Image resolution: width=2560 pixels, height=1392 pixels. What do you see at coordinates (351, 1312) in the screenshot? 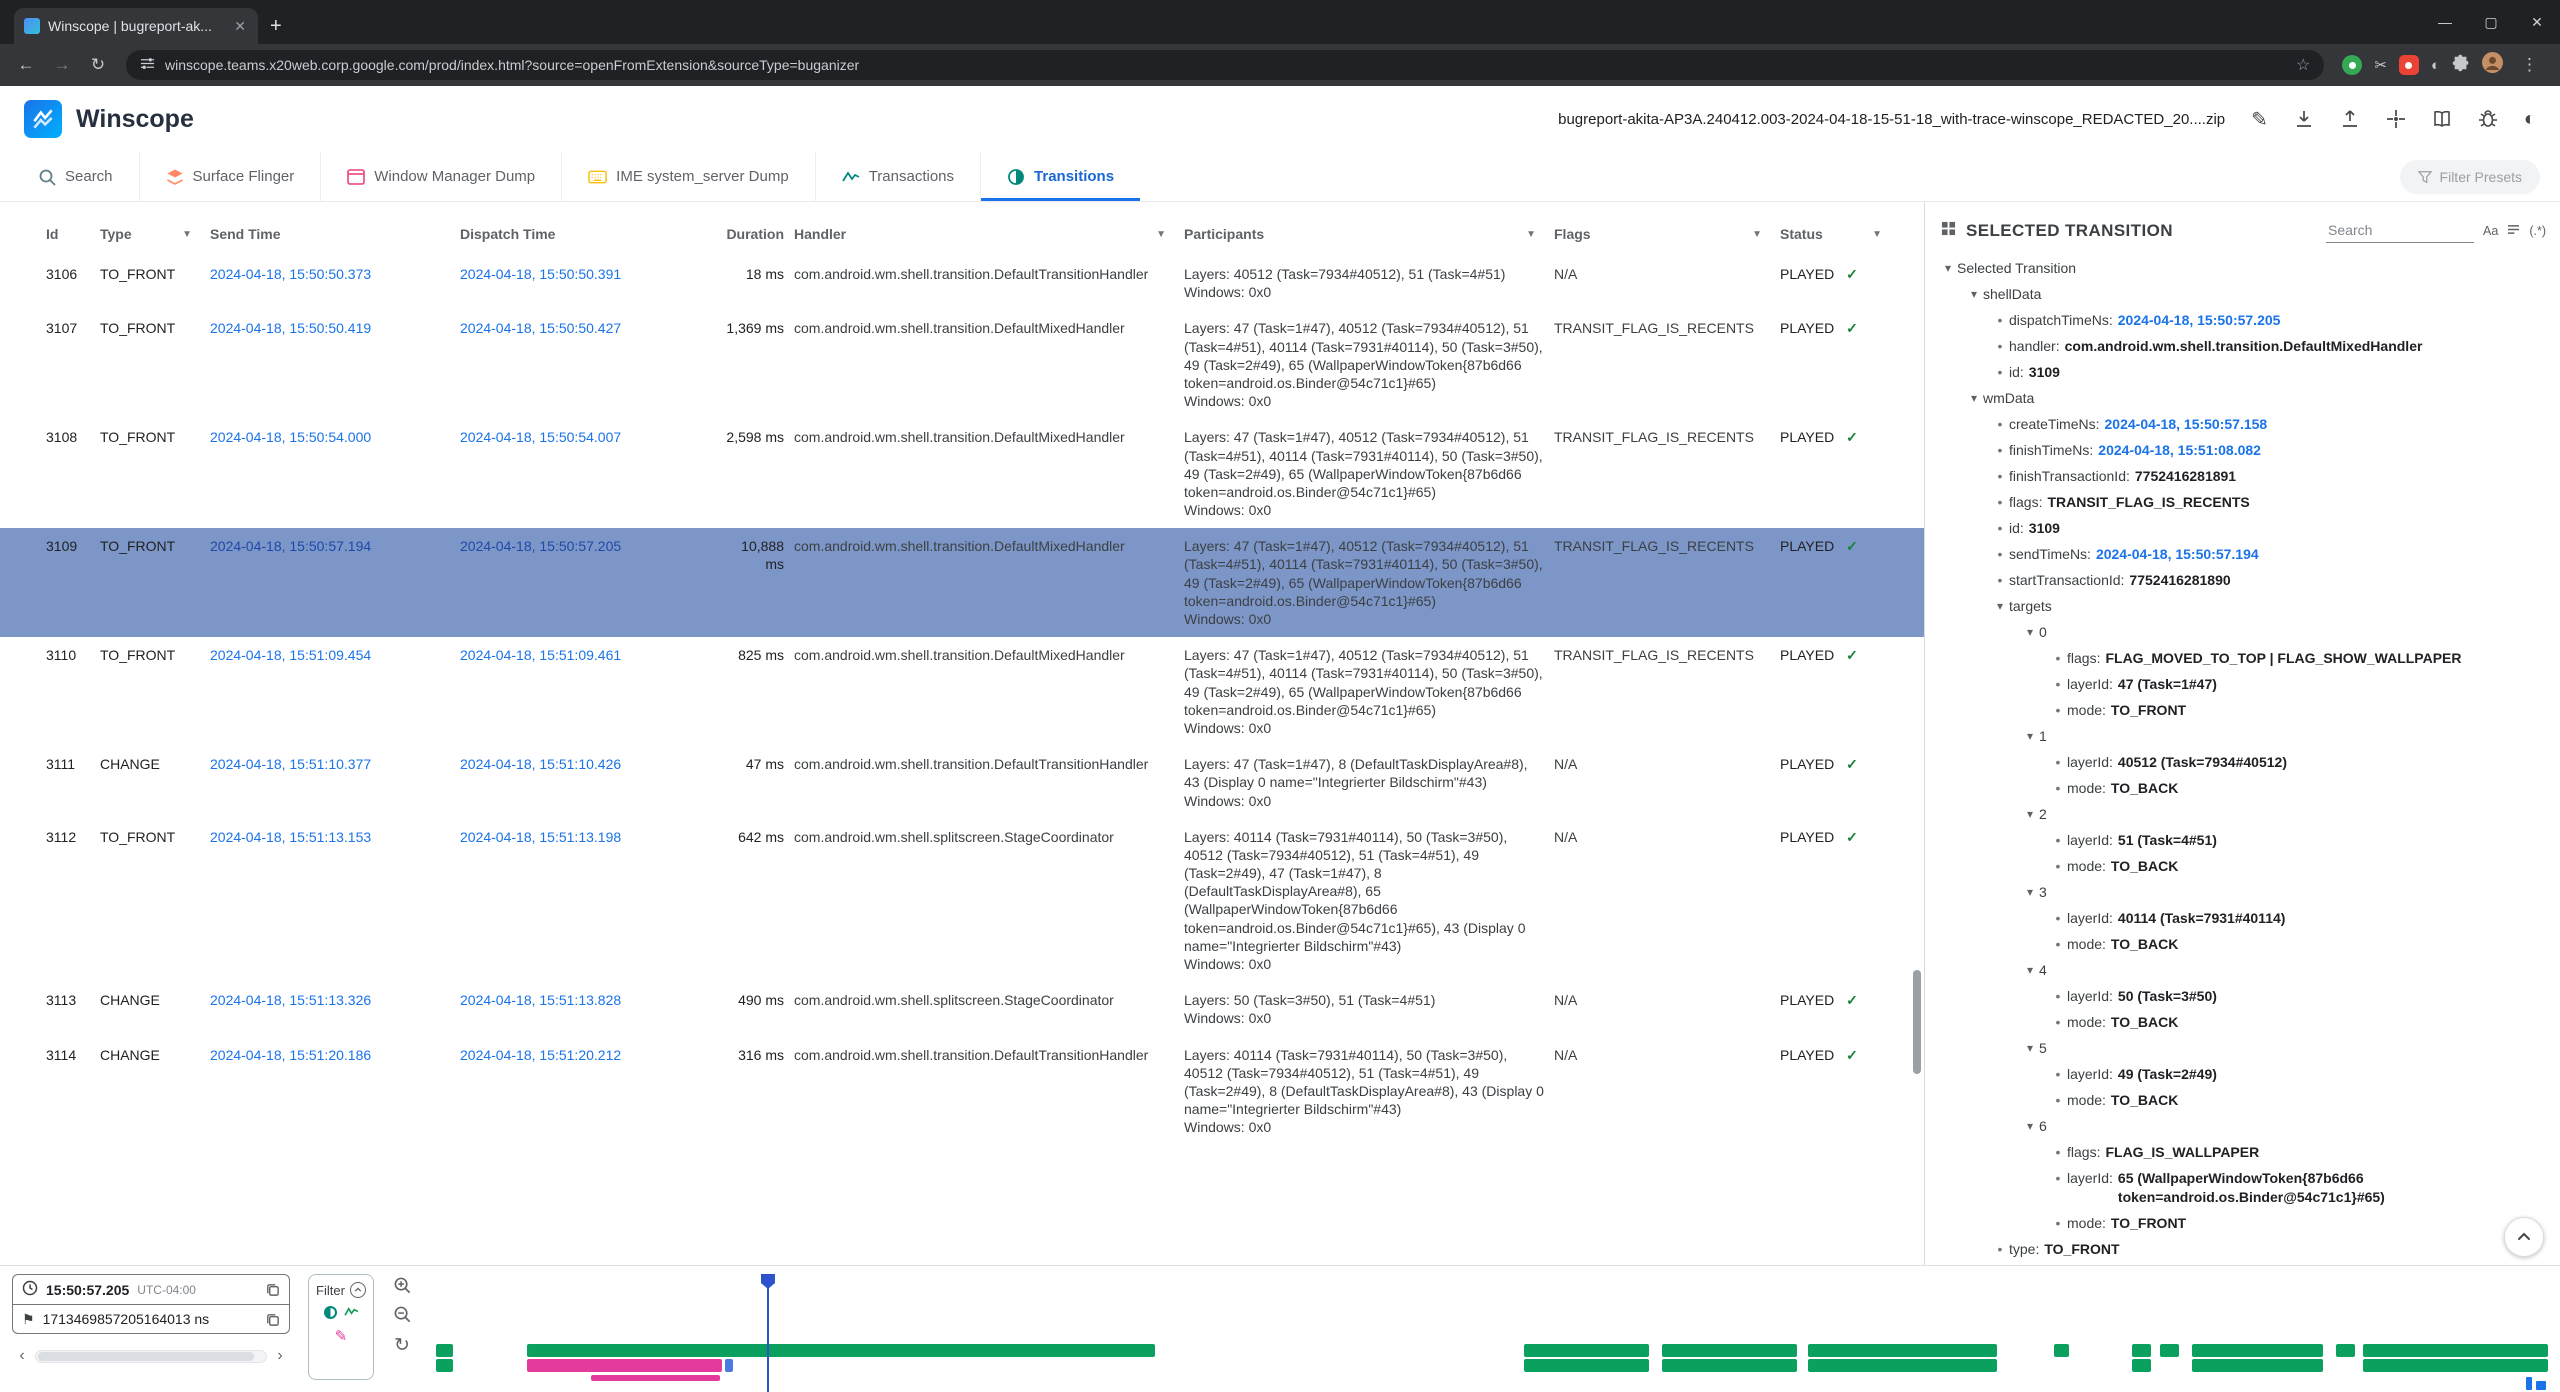
I see `transactions-trace-icon` at bounding box center [351, 1312].